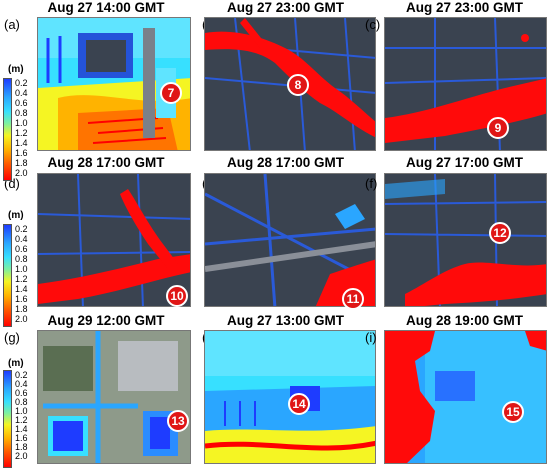 The width and height of the screenshot is (550, 468). What do you see at coordinates (465, 84) in the screenshot?
I see `flood-map-c` at bounding box center [465, 84].